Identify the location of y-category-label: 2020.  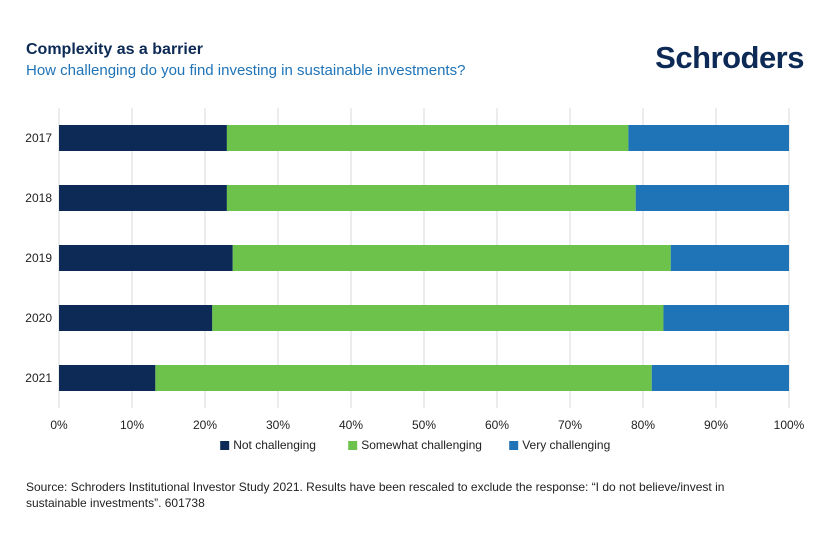
(38, 318).